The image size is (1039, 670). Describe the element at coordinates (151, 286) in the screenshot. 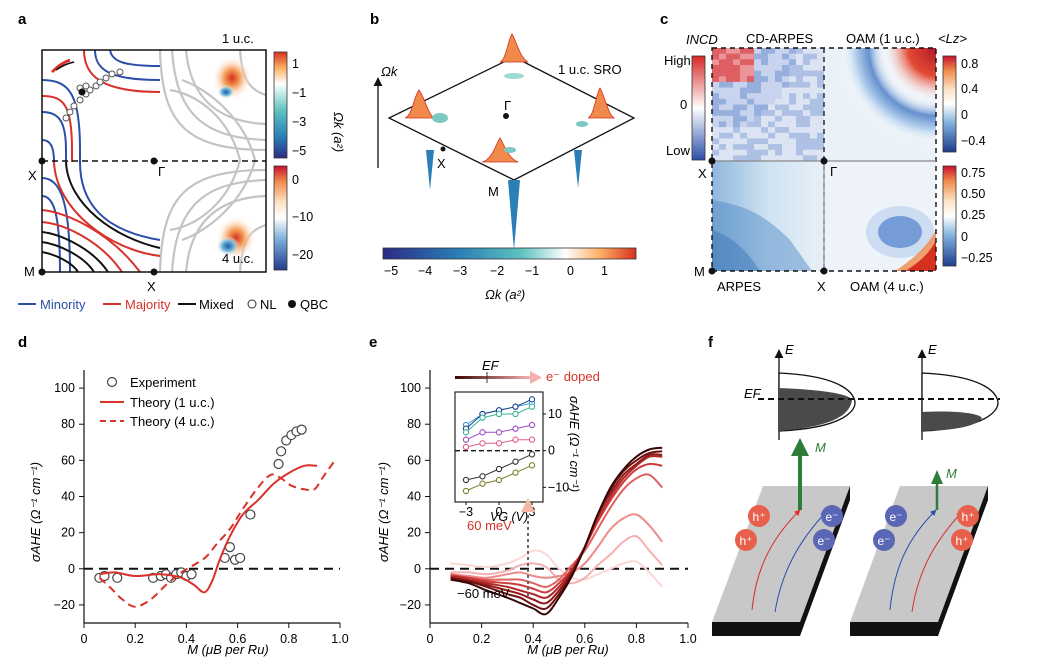

I see `panel-a-label-x-bottom: X` at that location.